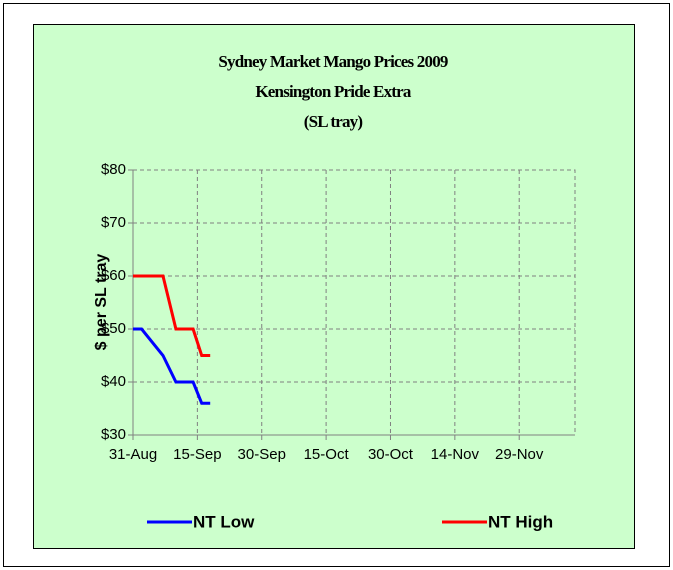  I want to click on y-tick-label: $30, so click(113, 434).